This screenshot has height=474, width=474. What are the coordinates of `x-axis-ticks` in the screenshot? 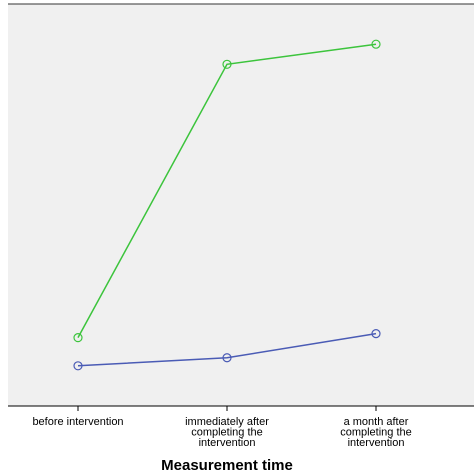 It's located at (227, 408).